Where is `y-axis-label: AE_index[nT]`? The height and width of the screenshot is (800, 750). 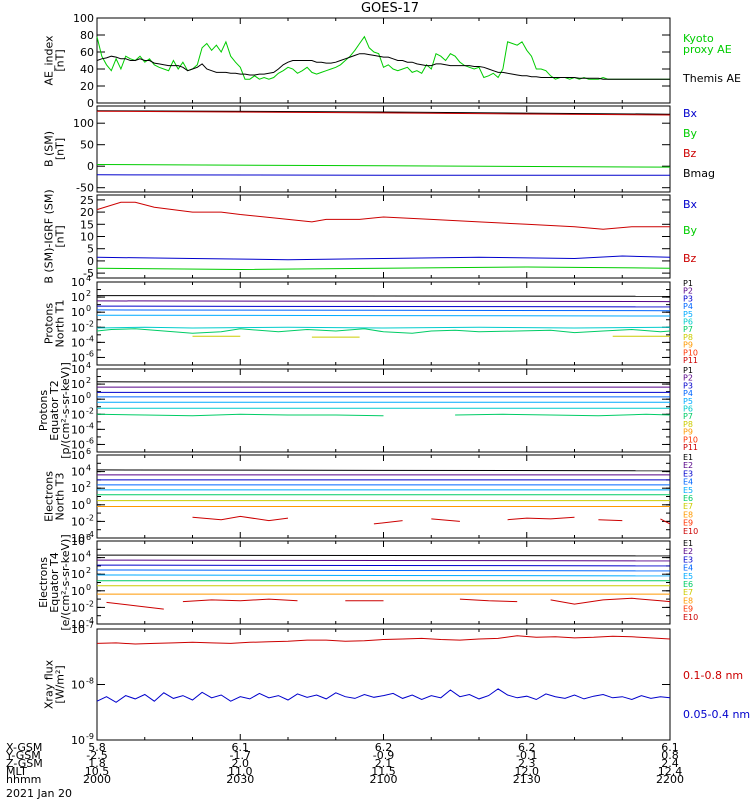 y-axis-label: AE_index[nT] is located at coordinates (55, 60).